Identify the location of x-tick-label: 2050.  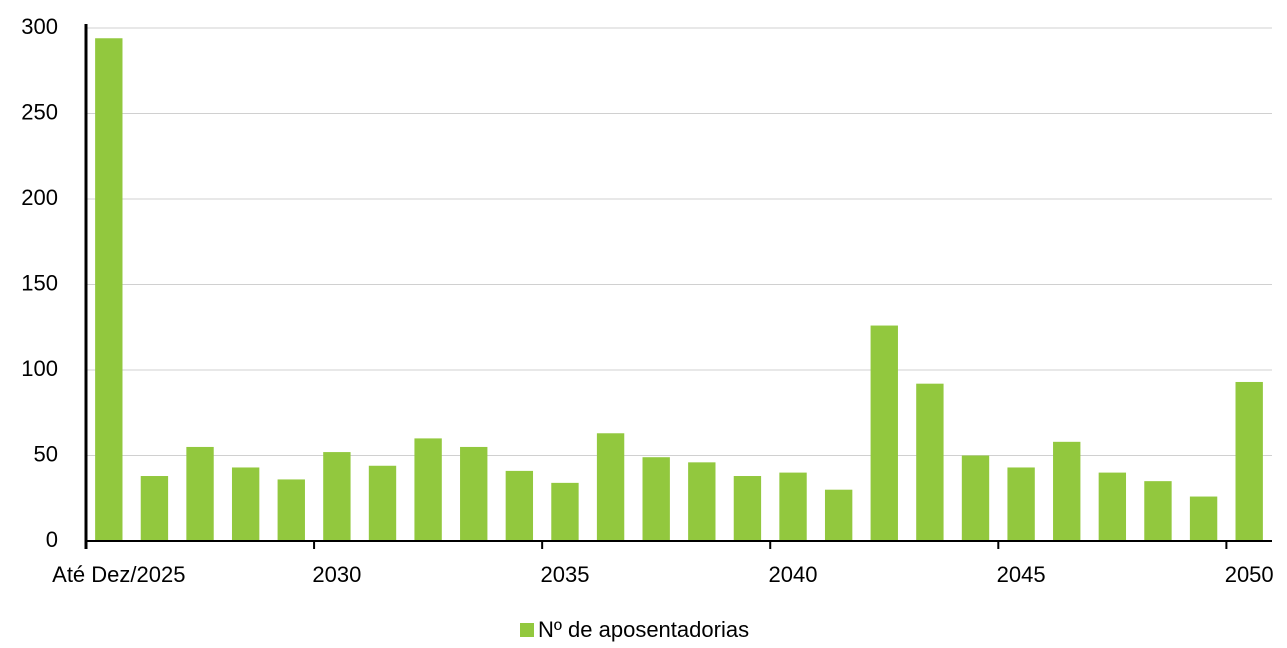
(1249, 574).